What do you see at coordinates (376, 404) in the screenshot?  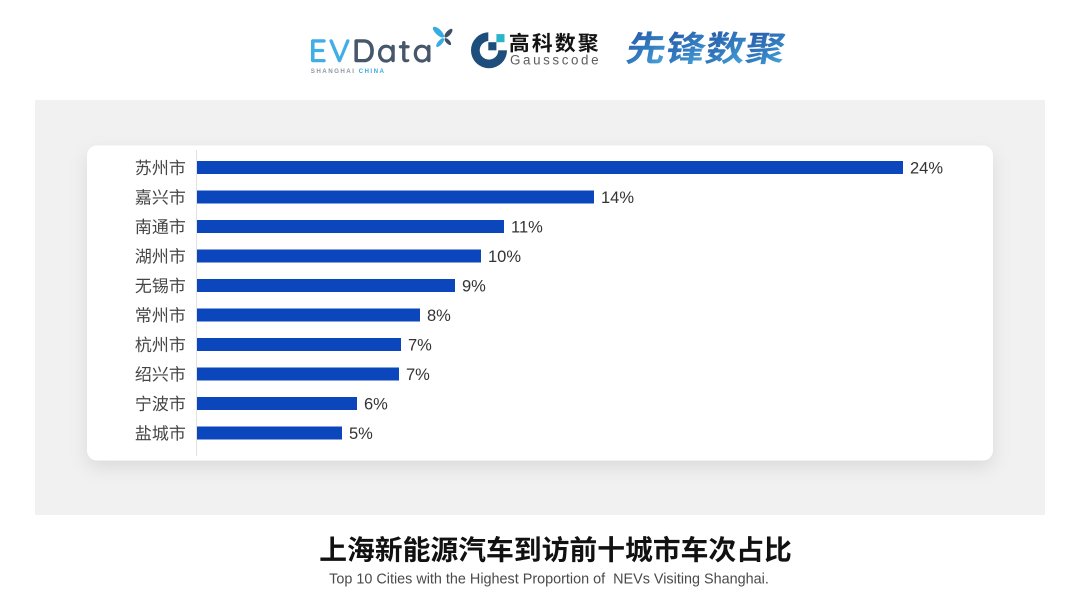 I see `svg-text: 6%` at bounding box center [376, 404].